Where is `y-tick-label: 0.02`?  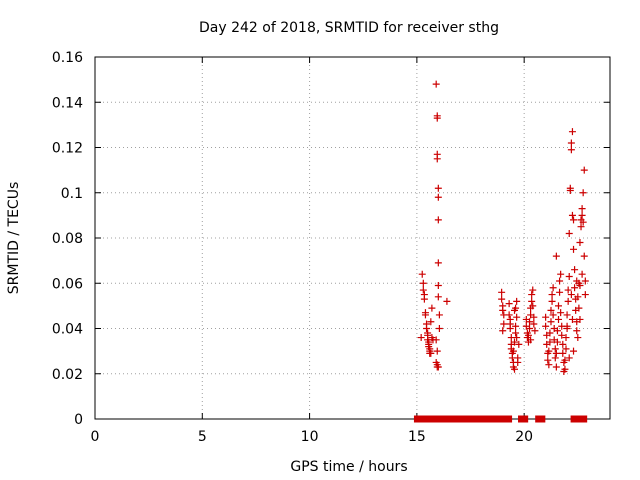 y-tick-label: 0.02 is located at coordinates (67, 375).